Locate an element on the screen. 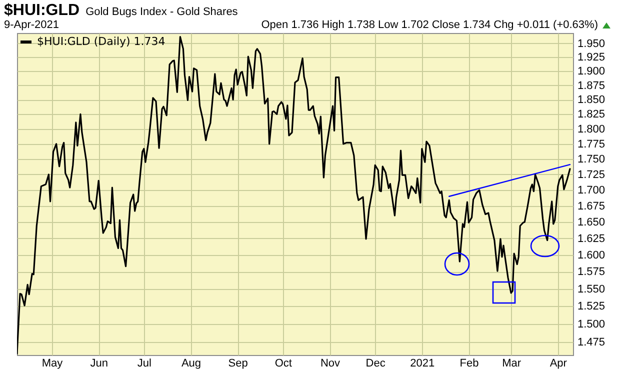 The image size is (620, 376). y-tick-label: 1.850 is located at coordinates (592, 100).